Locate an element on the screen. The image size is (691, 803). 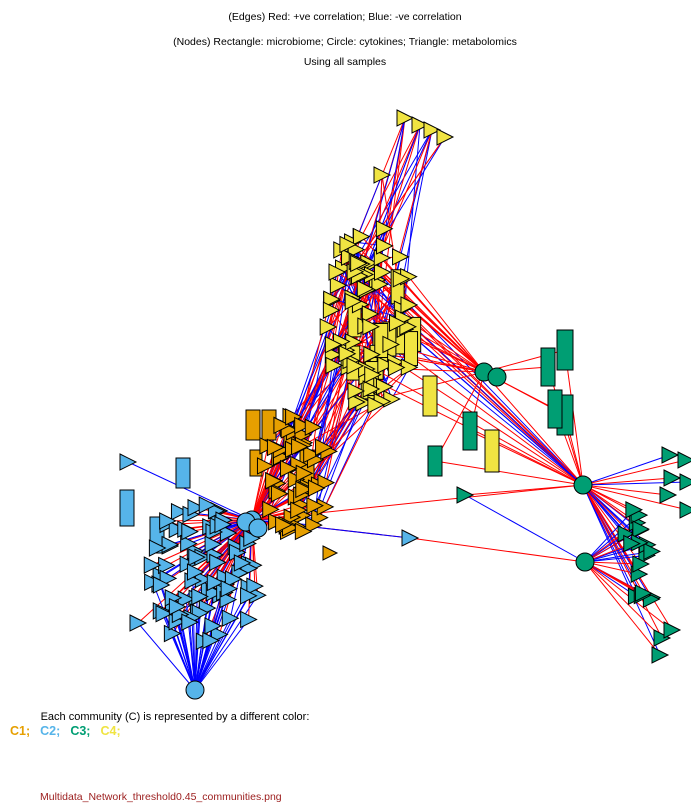
legend-entry: C3; is located at coordinates (80, 731).